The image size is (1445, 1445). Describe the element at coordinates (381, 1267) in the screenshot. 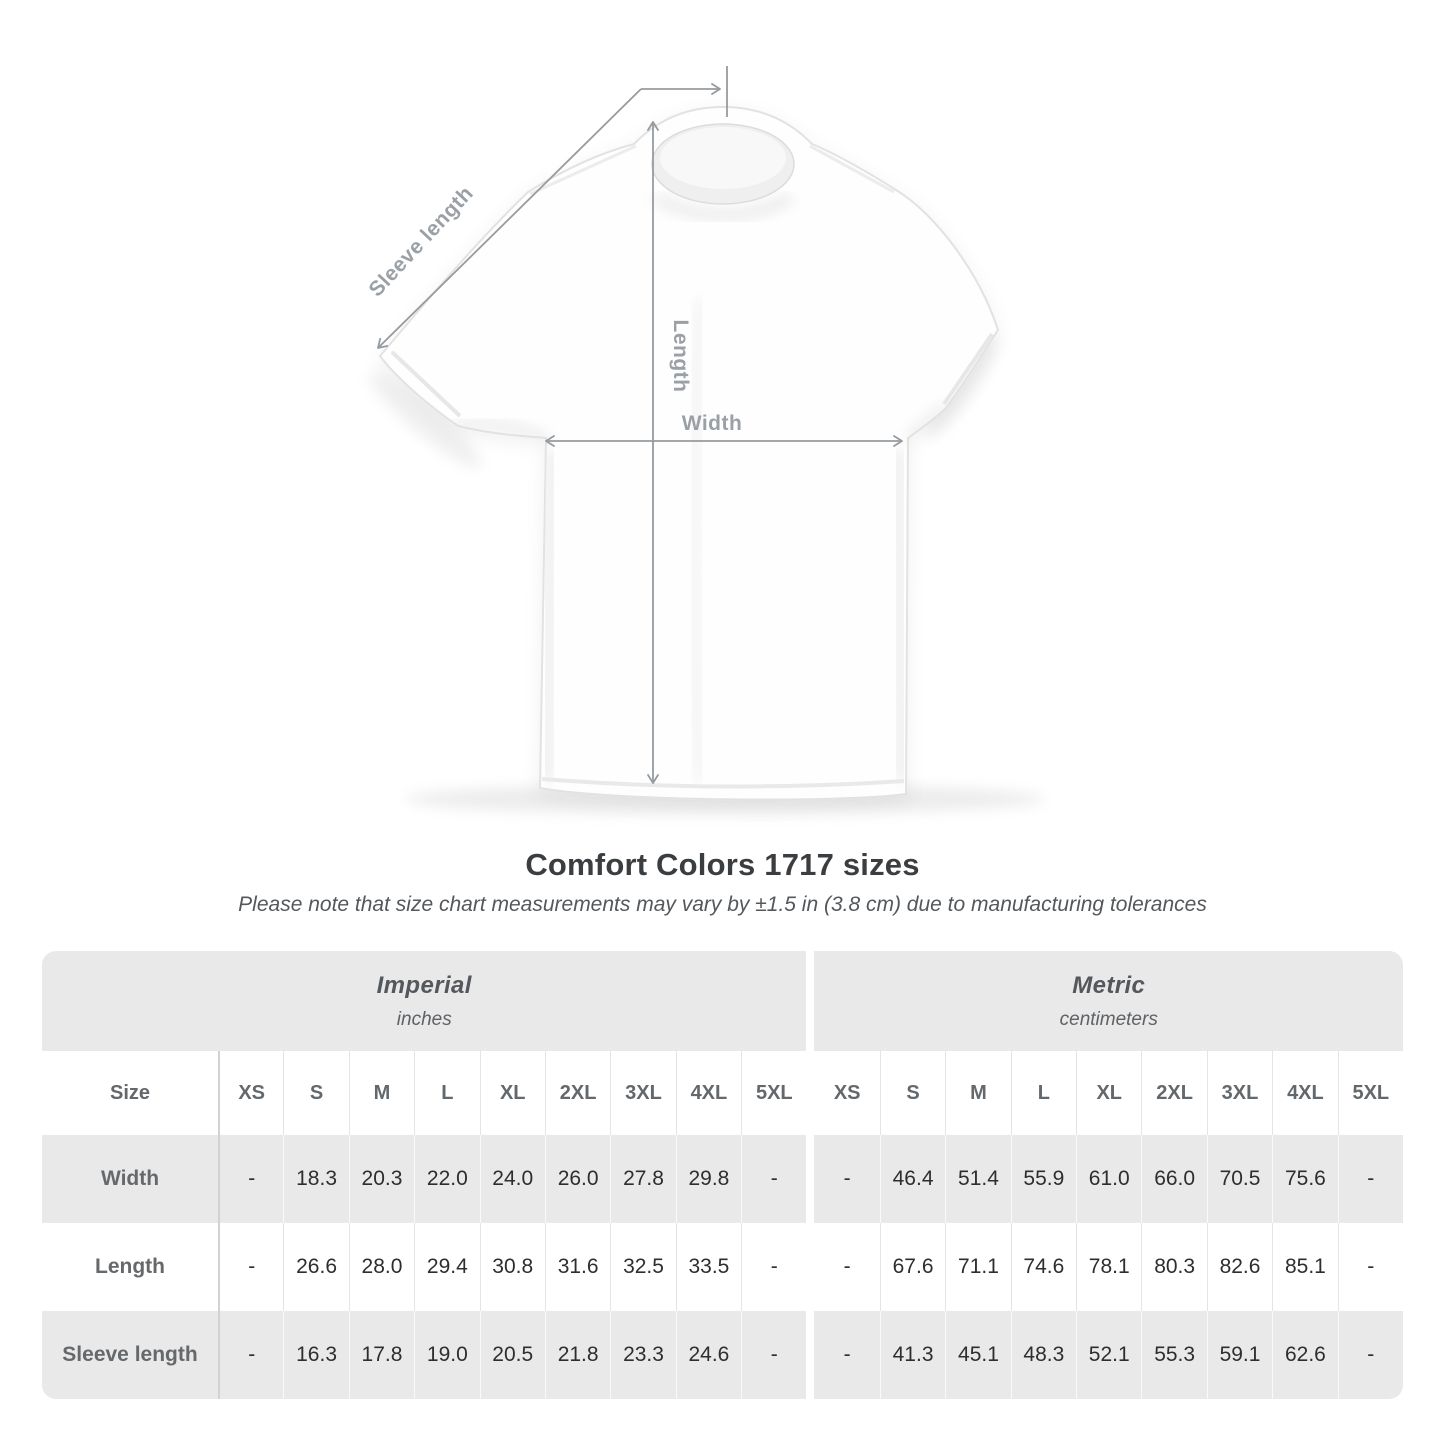

I see `value-cell-imperial: 28.0` at that location.